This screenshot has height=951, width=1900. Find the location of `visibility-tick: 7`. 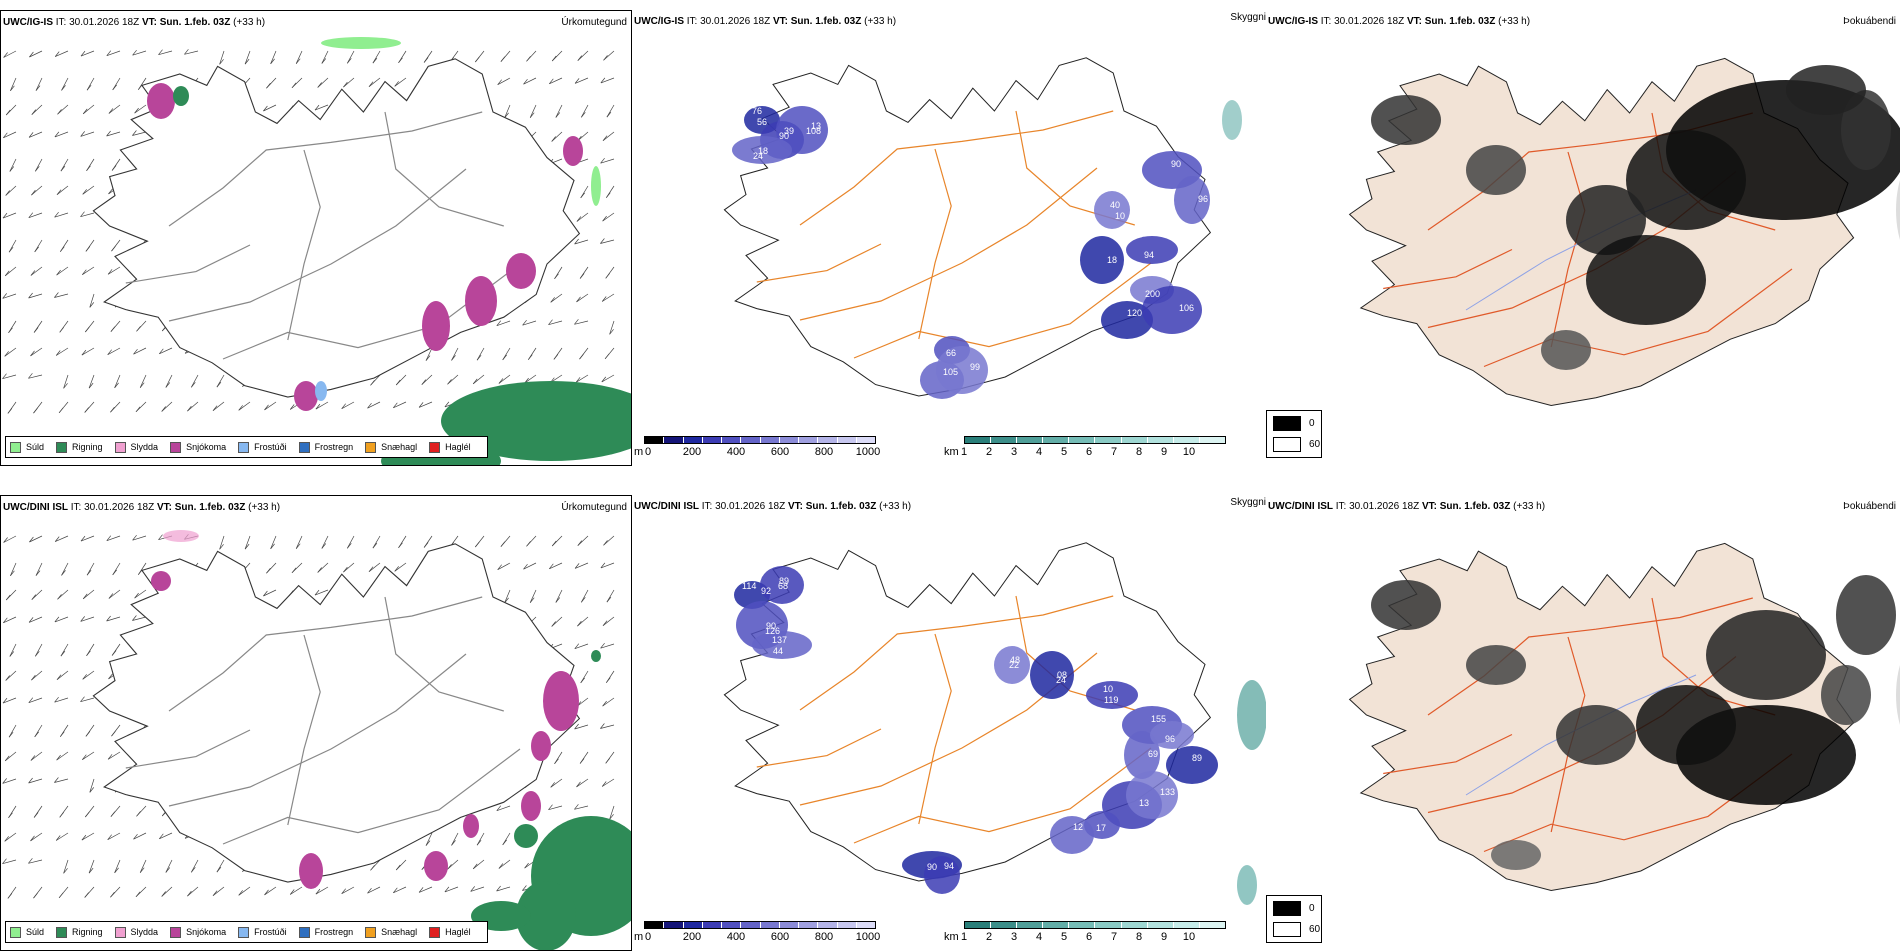

visibility-tick: 7 is located at coordinates (1114, 452).